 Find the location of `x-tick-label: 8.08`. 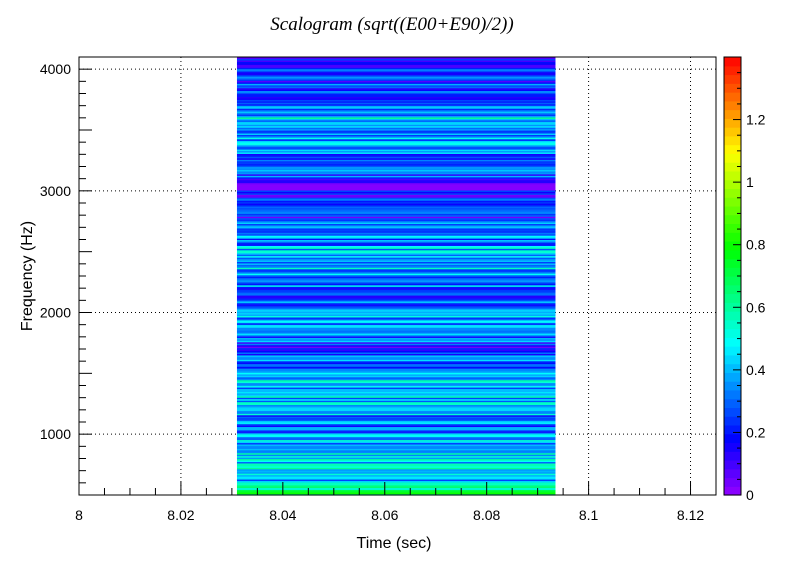

x-tick-label: 8.08 is located at coordinates (486, 515).